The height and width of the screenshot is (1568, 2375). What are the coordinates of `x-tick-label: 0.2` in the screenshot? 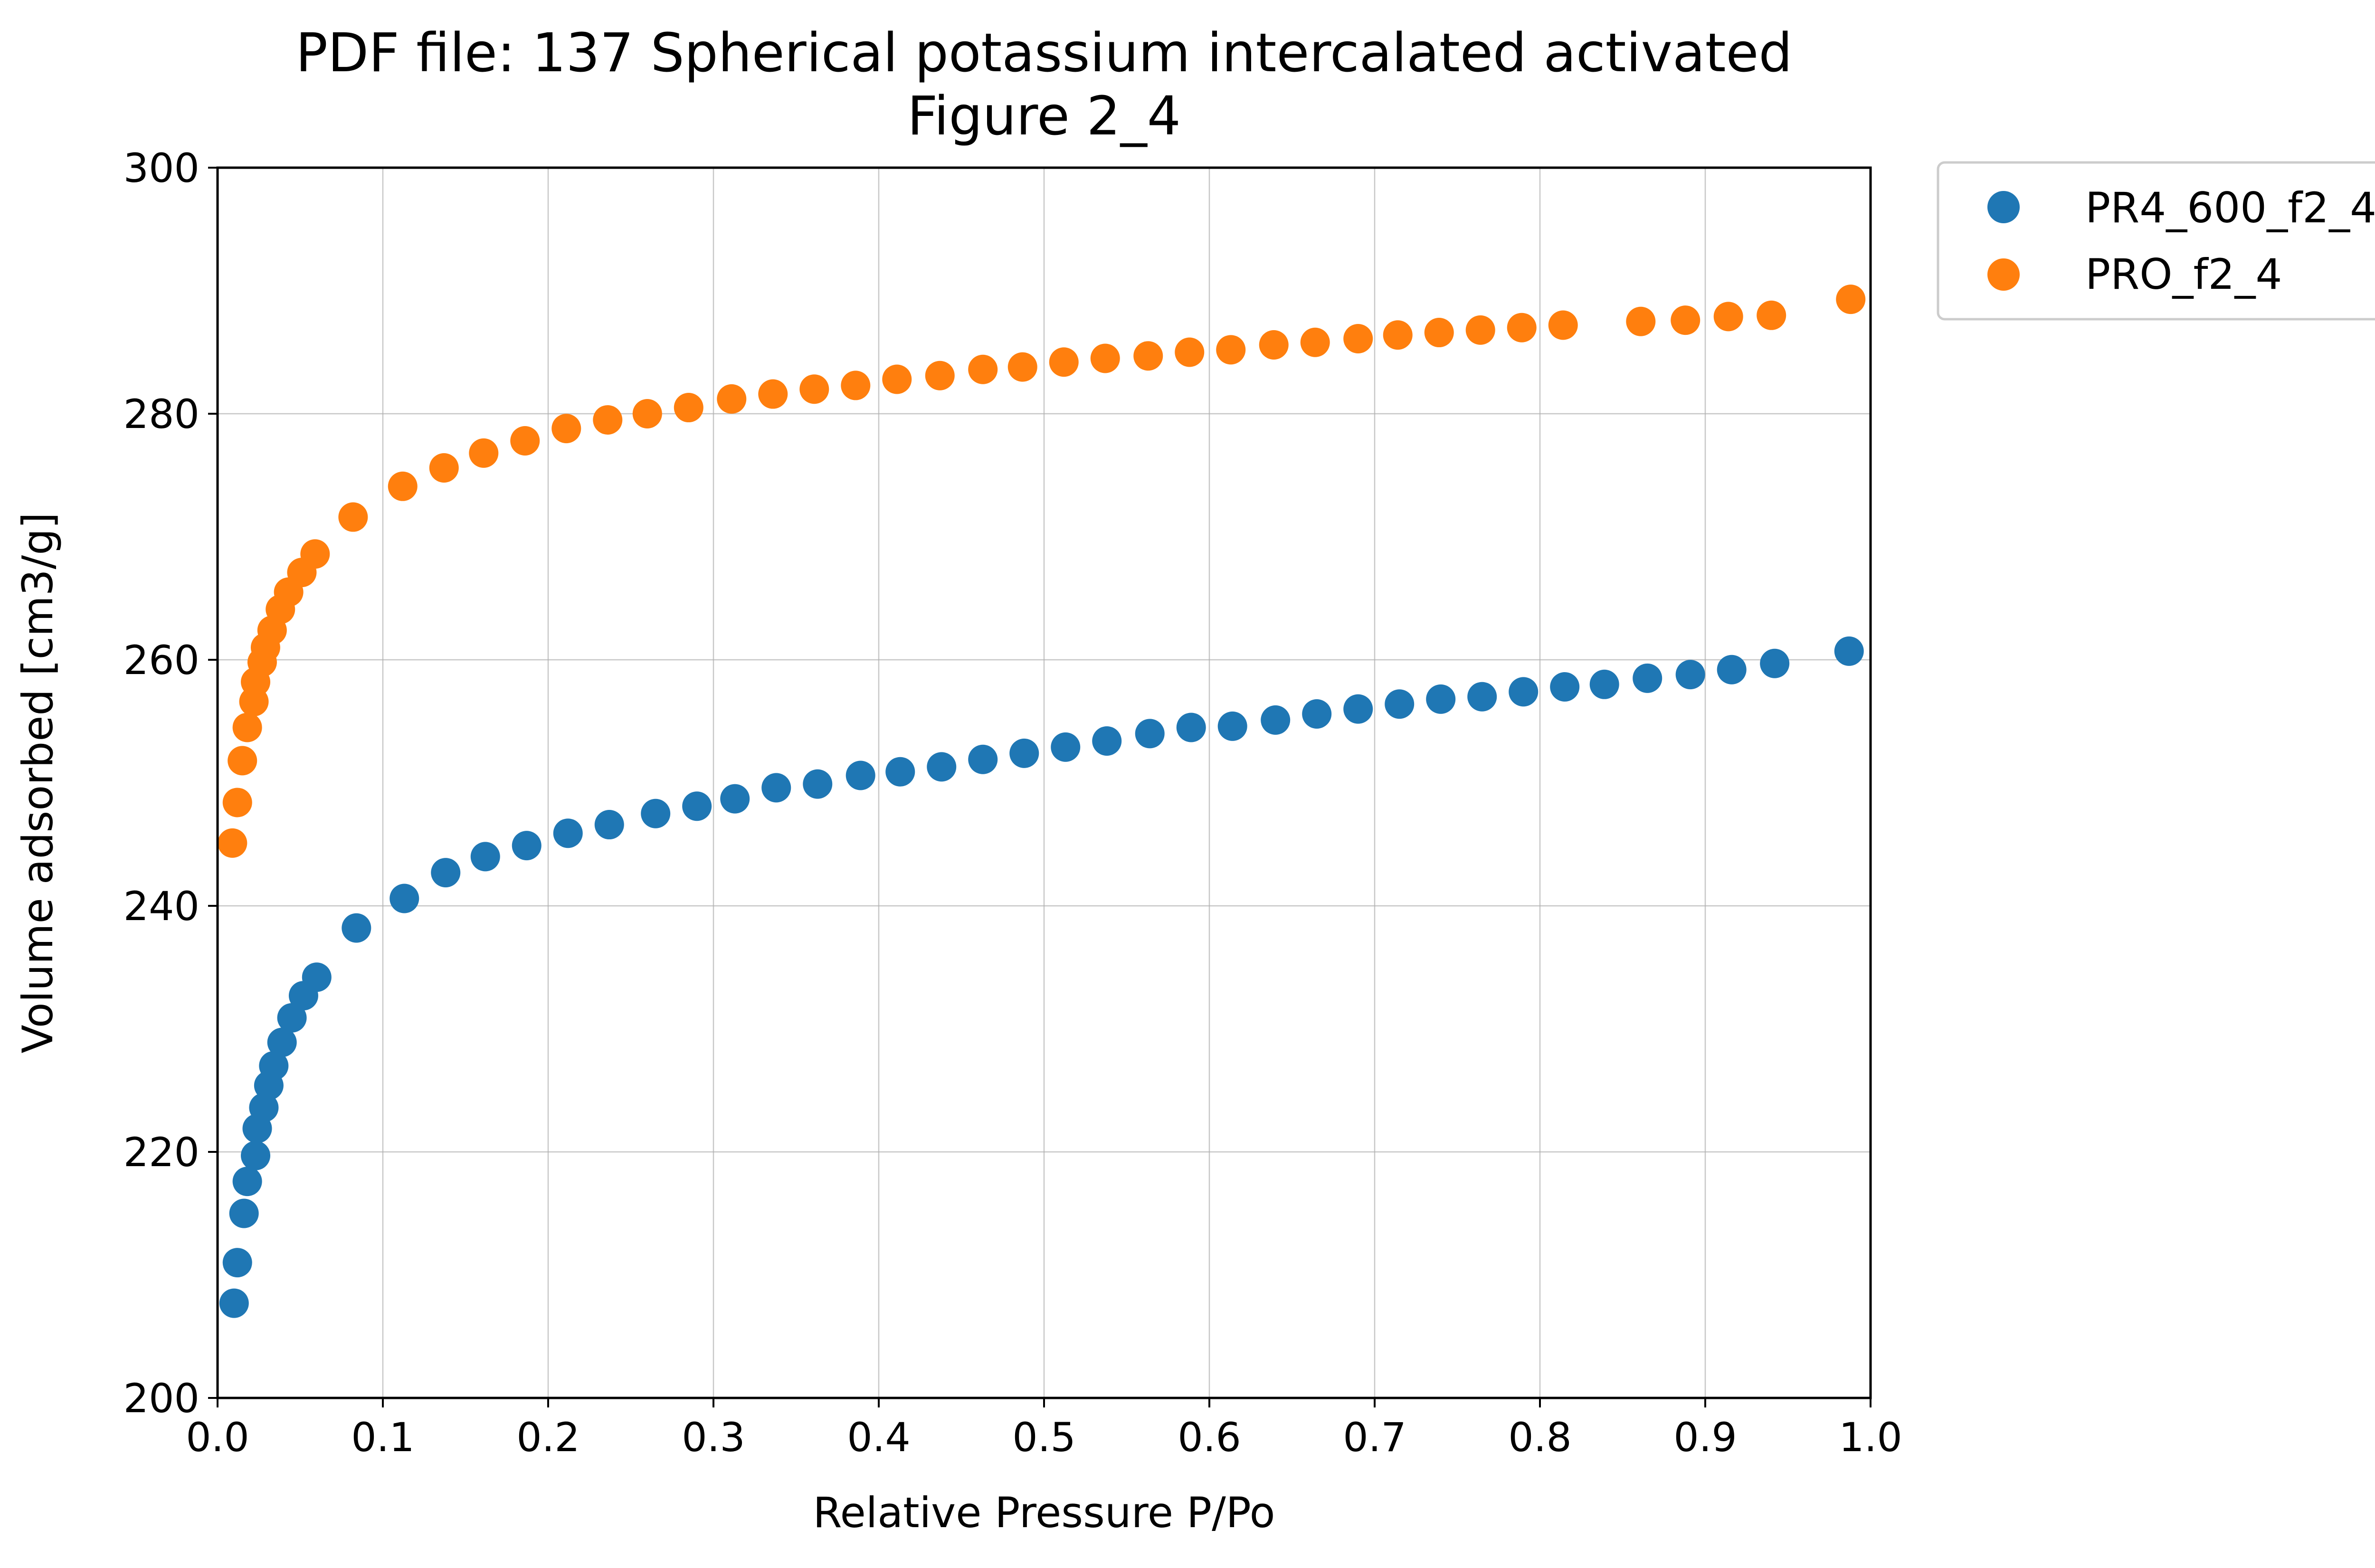 It's located at (548, 1437).